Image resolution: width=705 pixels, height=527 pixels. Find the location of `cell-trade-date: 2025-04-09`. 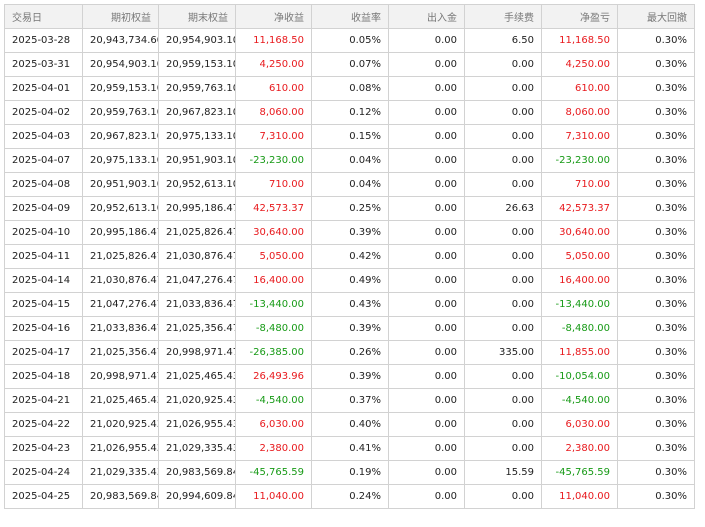

cell-trade-date: 2025-04-09 is located at coordinates (43, 208).